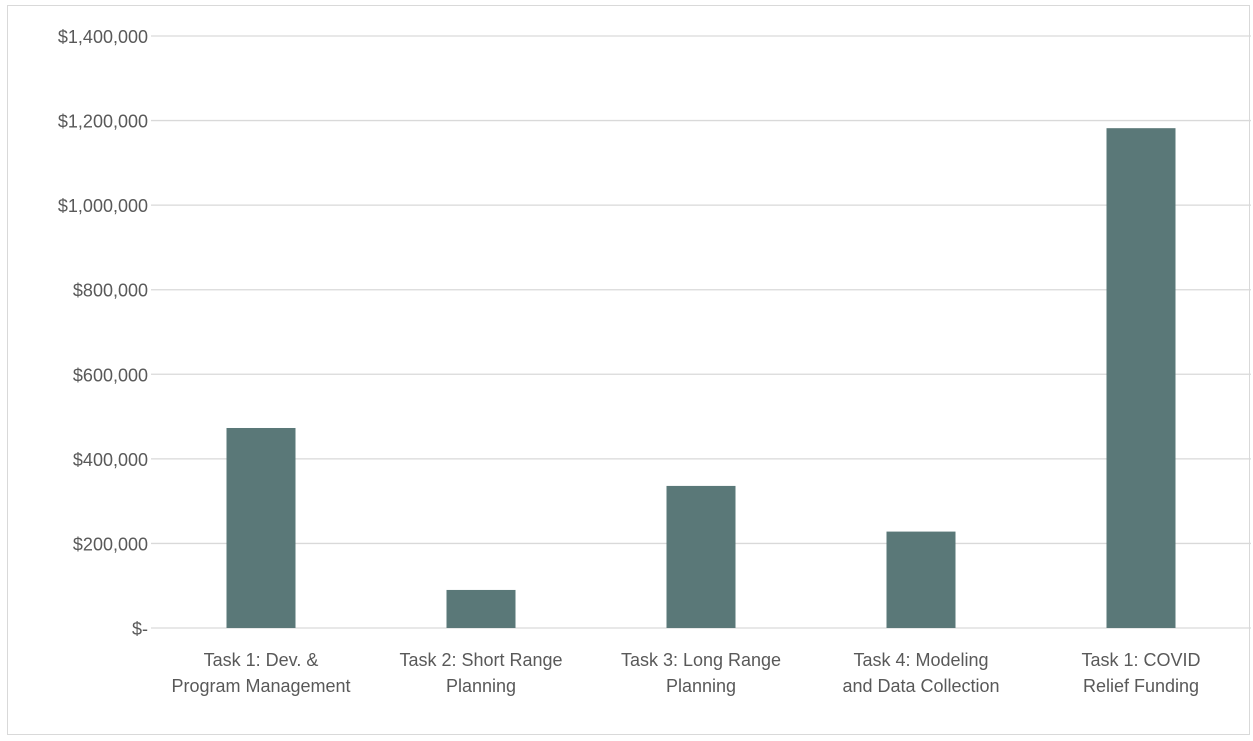 The width and height of the screenshot is (1253, 741). Describe the element at coordinates (110, 375) in the screenshot. I see `y-tick-label: $600,000` at that location.